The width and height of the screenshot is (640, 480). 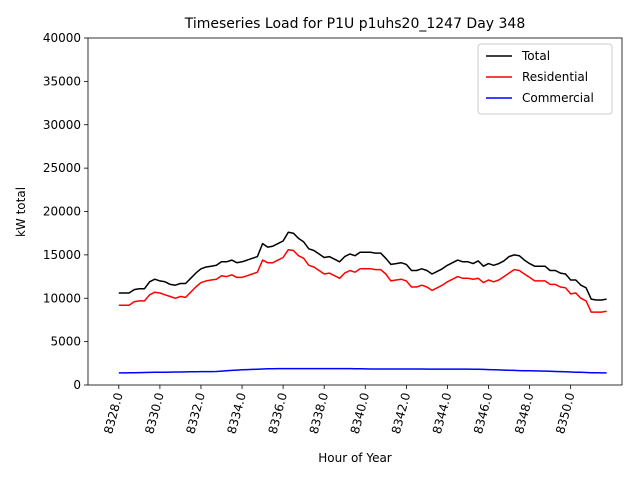 I want to click on y-tick-label: 15000, so click(x=62, y=255).